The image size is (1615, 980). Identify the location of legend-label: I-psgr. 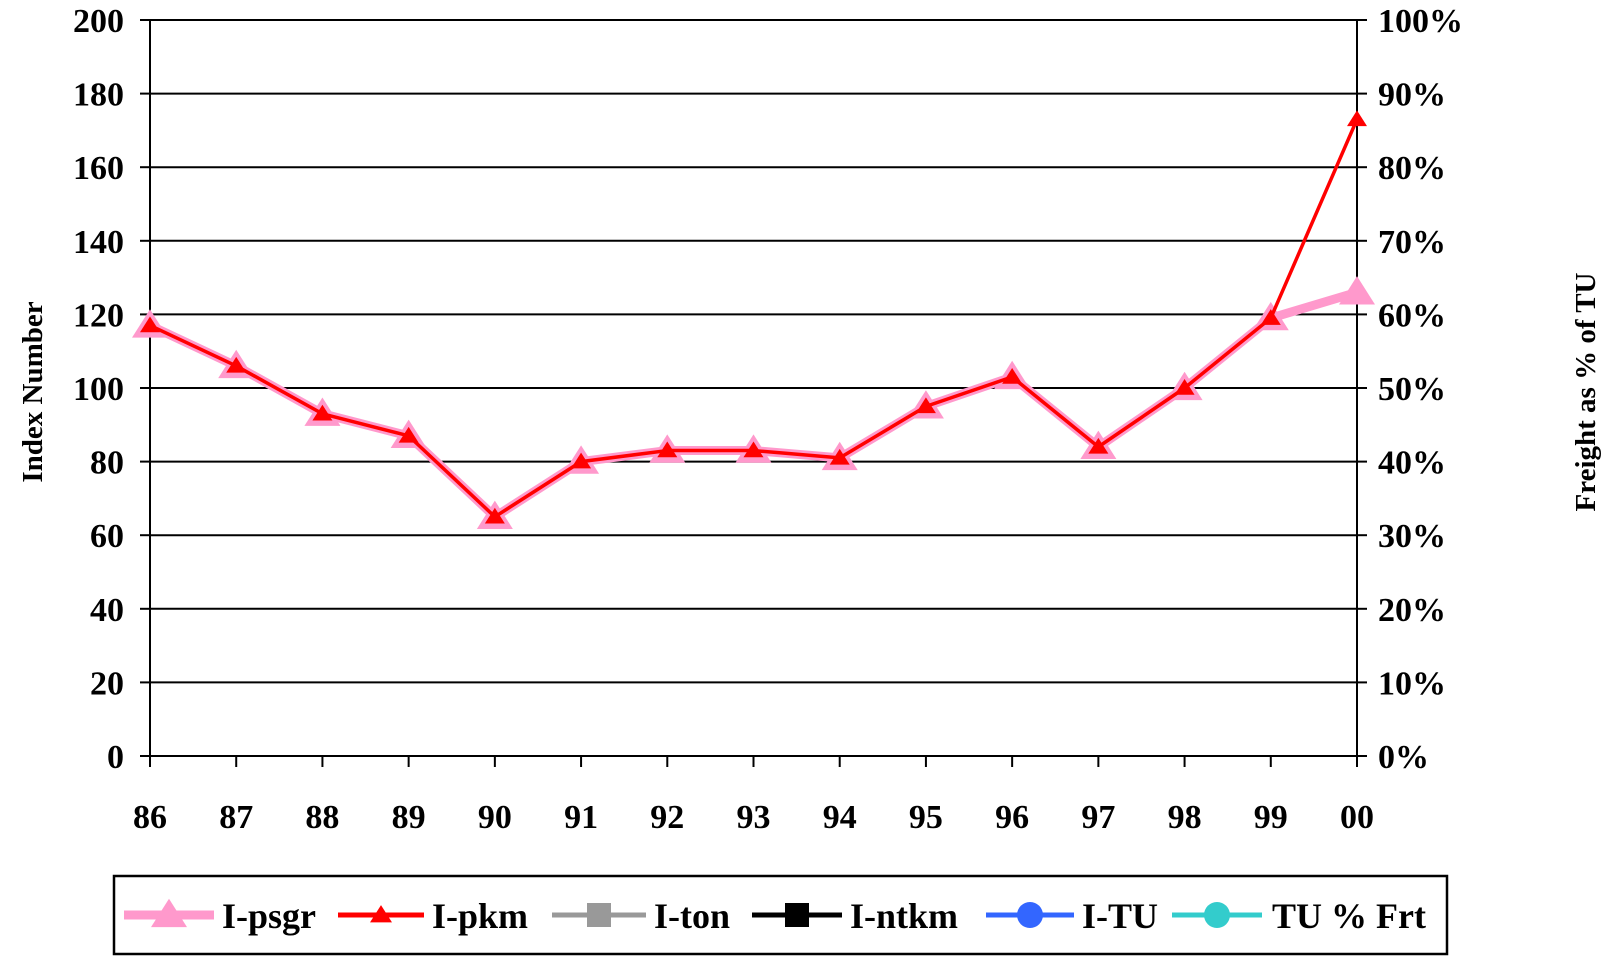
(269, 916).